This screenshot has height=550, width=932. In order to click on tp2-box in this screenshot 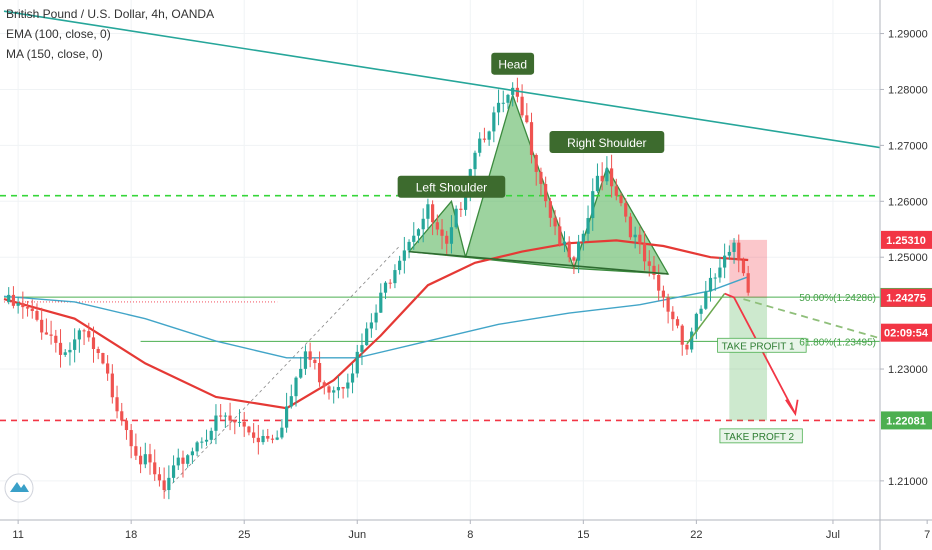, I will do `click(761, 436)`.